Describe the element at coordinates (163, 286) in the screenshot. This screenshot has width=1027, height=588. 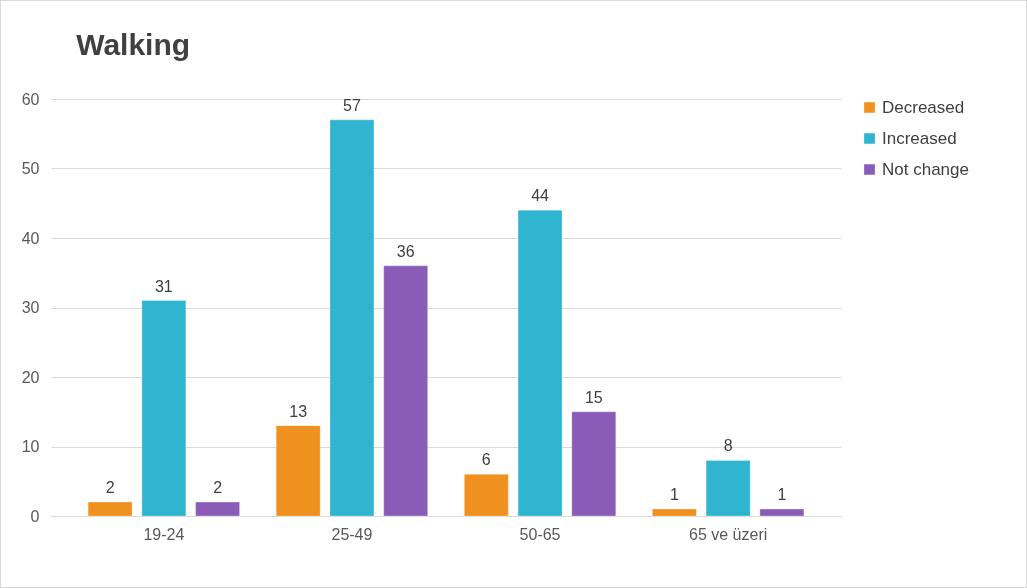
I see `data-label: 31` at that location.